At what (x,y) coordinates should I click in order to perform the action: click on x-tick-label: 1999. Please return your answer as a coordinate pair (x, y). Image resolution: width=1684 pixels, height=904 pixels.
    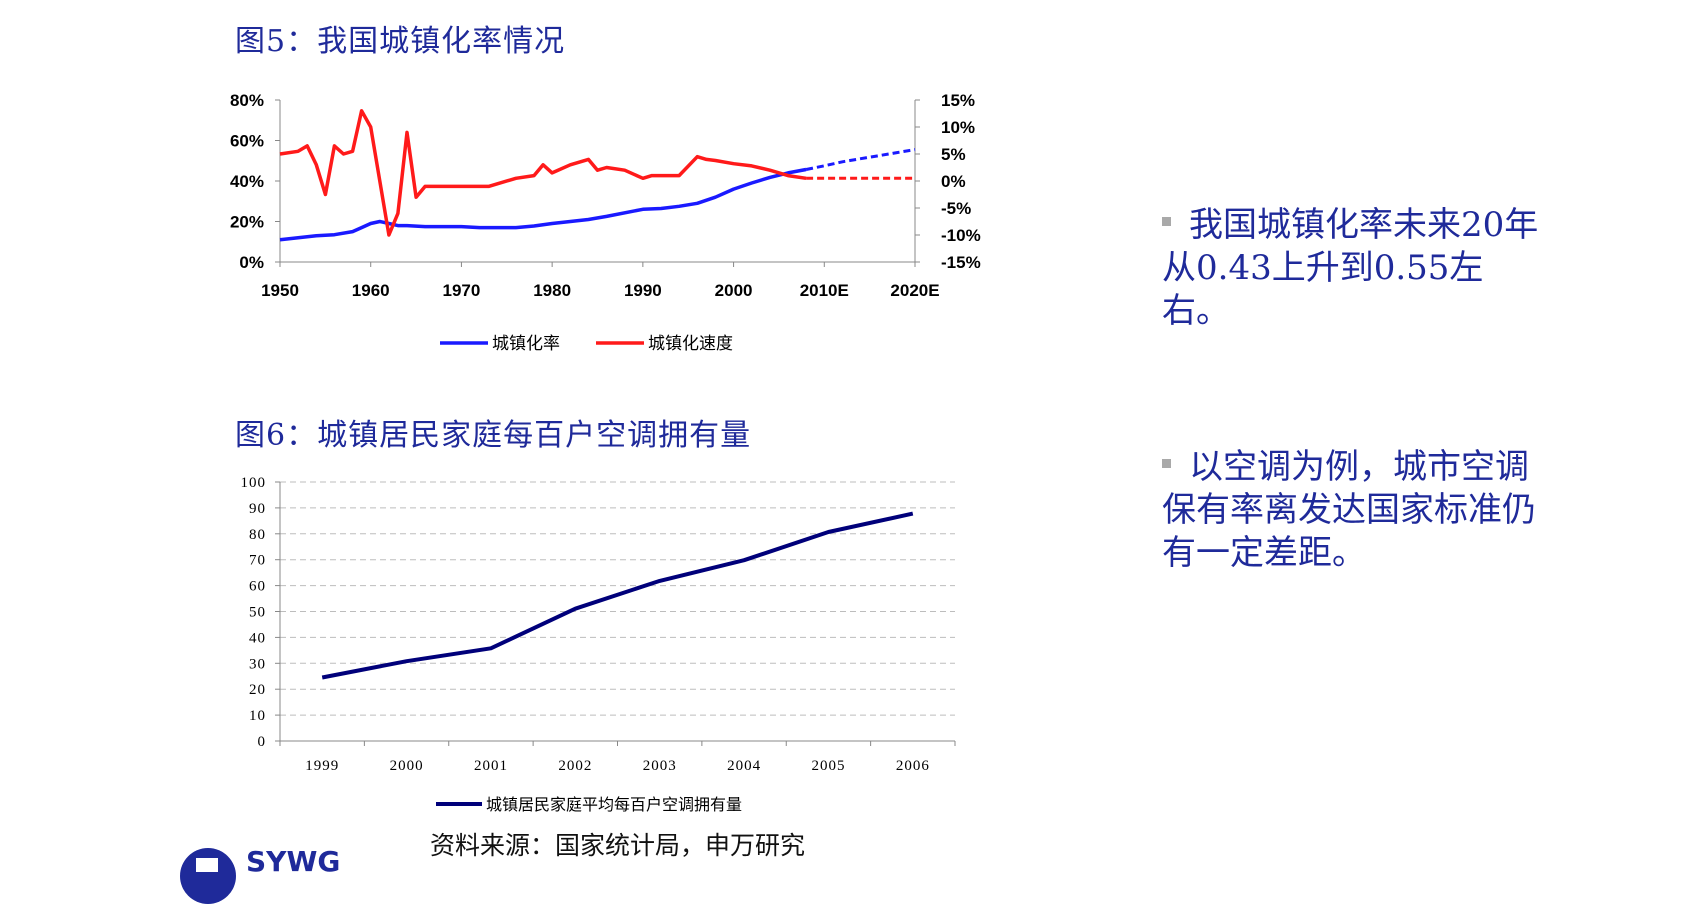
    Looking at the image, I should click on (322, 766).